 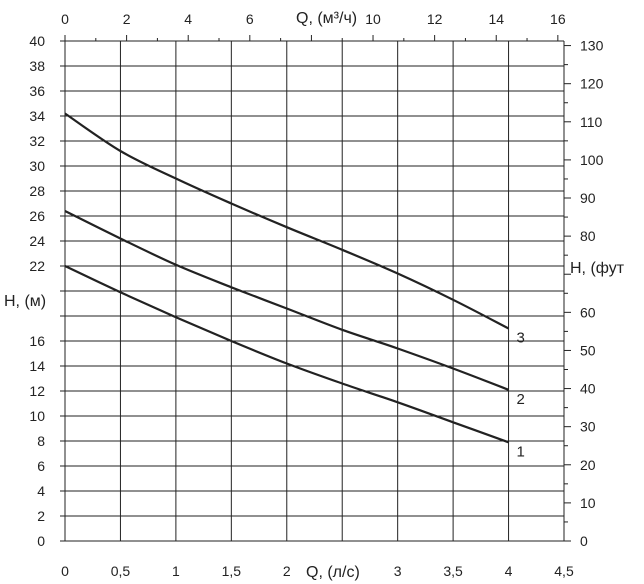 What do you see at coordinates (592, 46) in the screenshot?
I see `right-tick-label: 130` at bounding box center [592, 46].